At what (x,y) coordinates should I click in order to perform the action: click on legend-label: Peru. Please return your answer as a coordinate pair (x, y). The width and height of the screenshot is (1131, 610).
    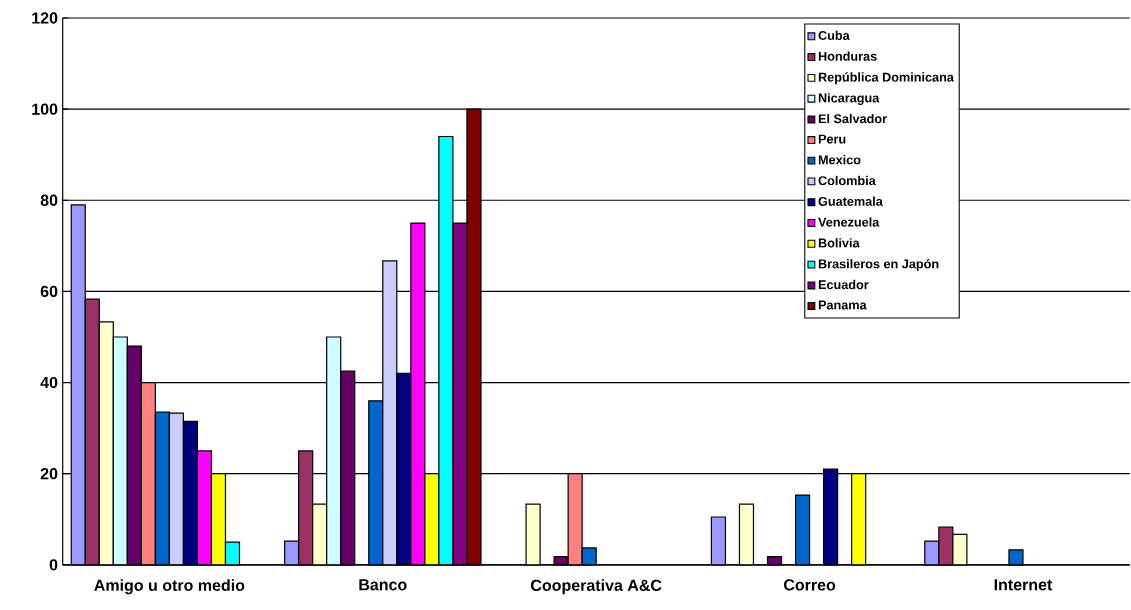
    Looking at the image, I should click on (832, 139).